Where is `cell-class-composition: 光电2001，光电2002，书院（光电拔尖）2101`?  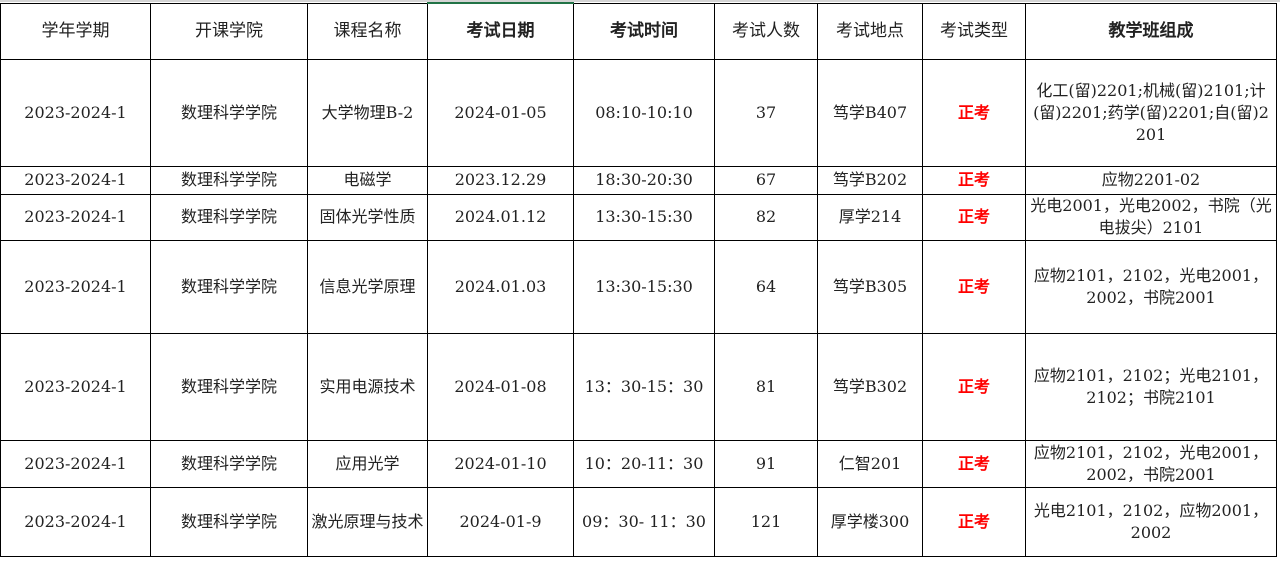 cell-class-composition: 光电2001，光电2002，书院（光电拔尖）2101 is located at coordinates (1151, 217).